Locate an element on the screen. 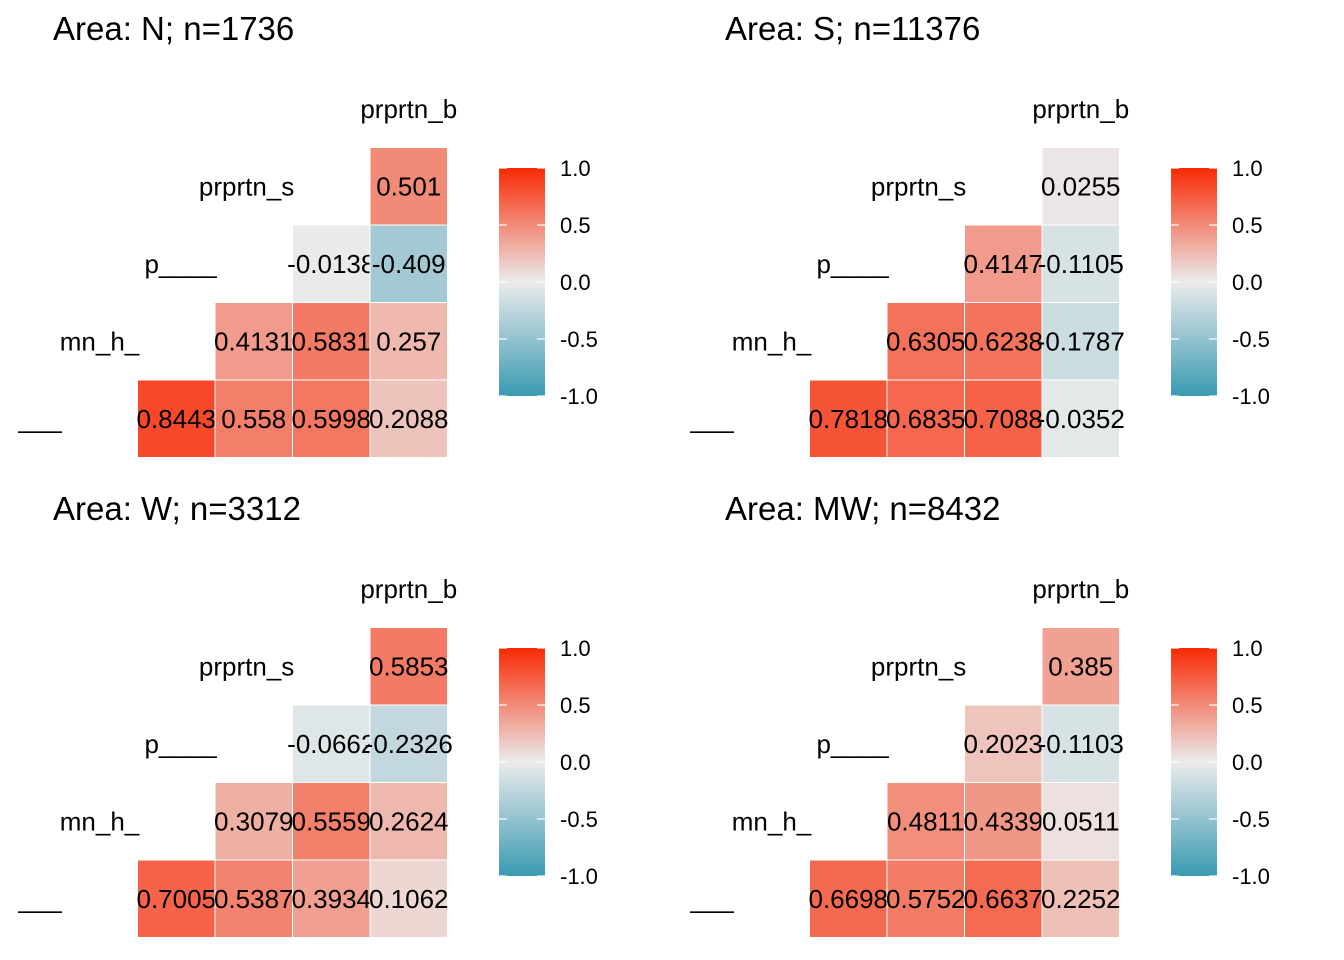  cell-value-label: 0.4131 is located at coordinates (254, 341).